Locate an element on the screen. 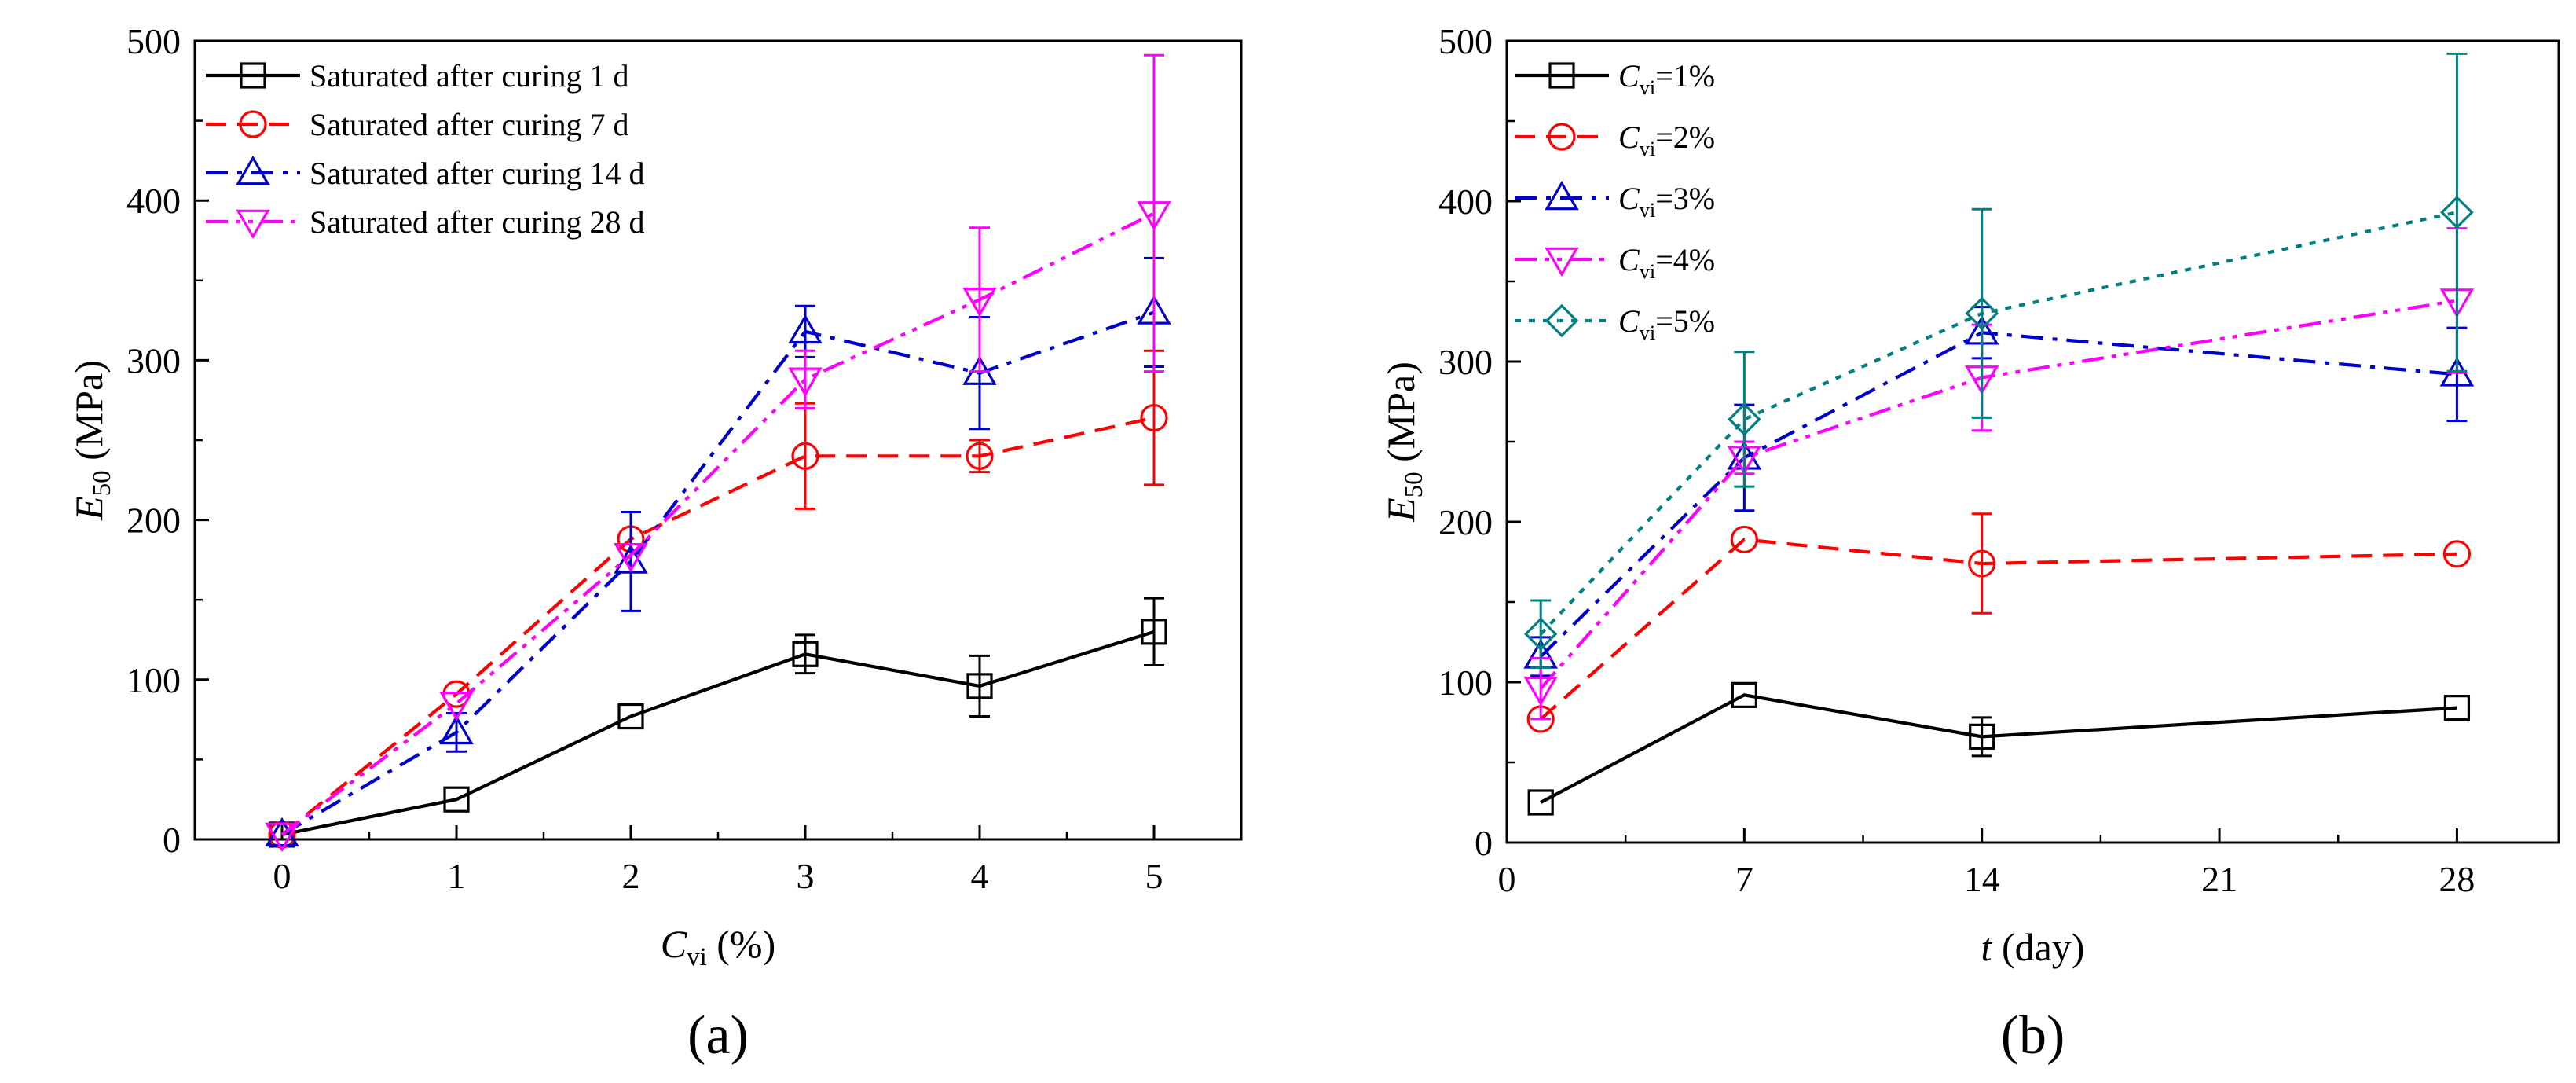 The width and height of the screenshot is (2576, 1083). panel-b-legend-label-2-main: C is located at coordinates (1629, 137).